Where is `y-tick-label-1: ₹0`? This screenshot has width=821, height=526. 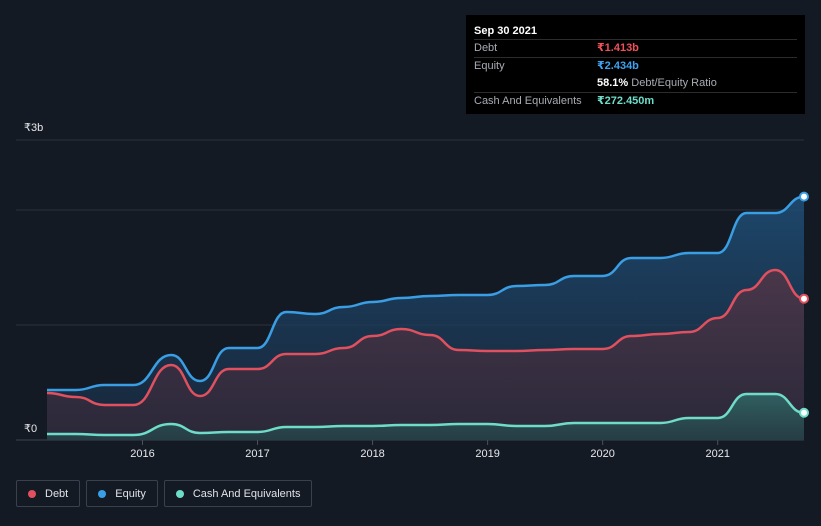
y-tick-label-1: ₹0 is located at coordinates (30, 429).